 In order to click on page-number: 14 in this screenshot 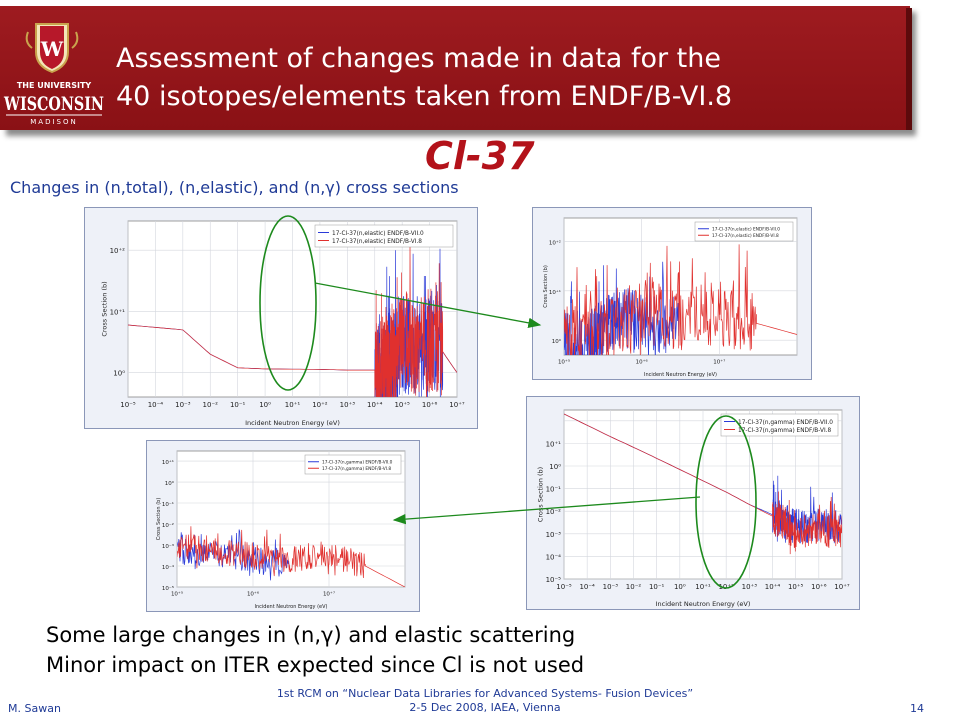, I will do `click(917, 708)`.